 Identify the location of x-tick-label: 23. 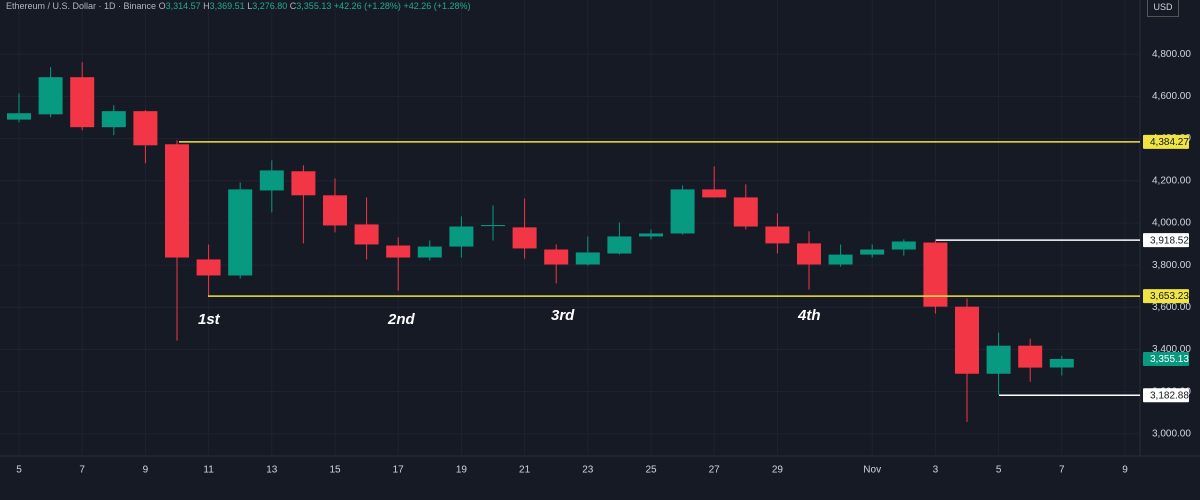
(588, 470).